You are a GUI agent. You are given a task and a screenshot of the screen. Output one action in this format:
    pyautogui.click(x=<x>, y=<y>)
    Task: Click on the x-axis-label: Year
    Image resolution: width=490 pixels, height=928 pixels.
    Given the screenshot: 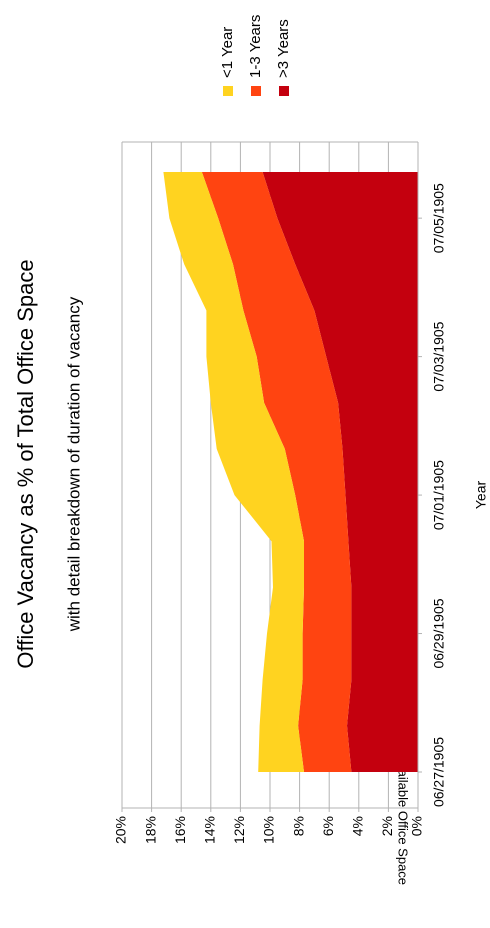 What is the action you would take?
    pyautogui.click(x=481, y=495)
    